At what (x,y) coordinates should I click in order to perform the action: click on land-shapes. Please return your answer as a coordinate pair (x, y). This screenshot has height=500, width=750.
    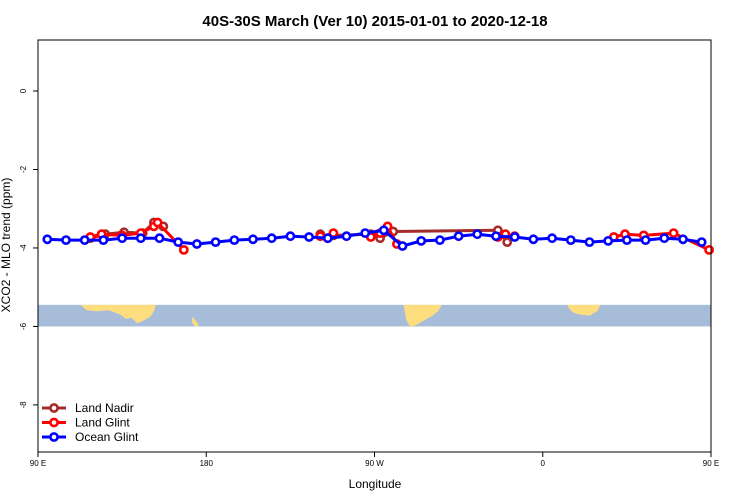
    Looking at the image, I should click on (341, 315).